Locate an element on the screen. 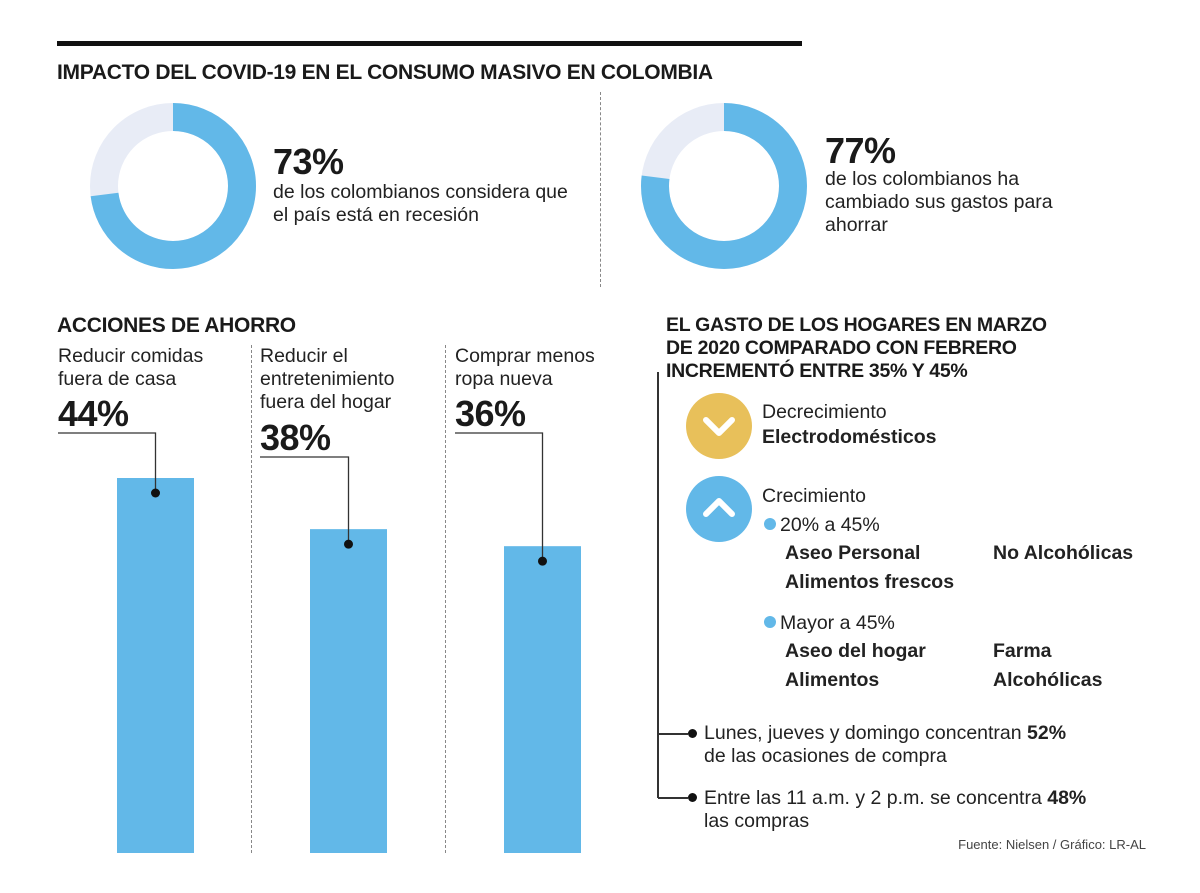 This screenshot has width=1200, height=893. range-label: 20% a 45% is located at coordinates (822, 525).